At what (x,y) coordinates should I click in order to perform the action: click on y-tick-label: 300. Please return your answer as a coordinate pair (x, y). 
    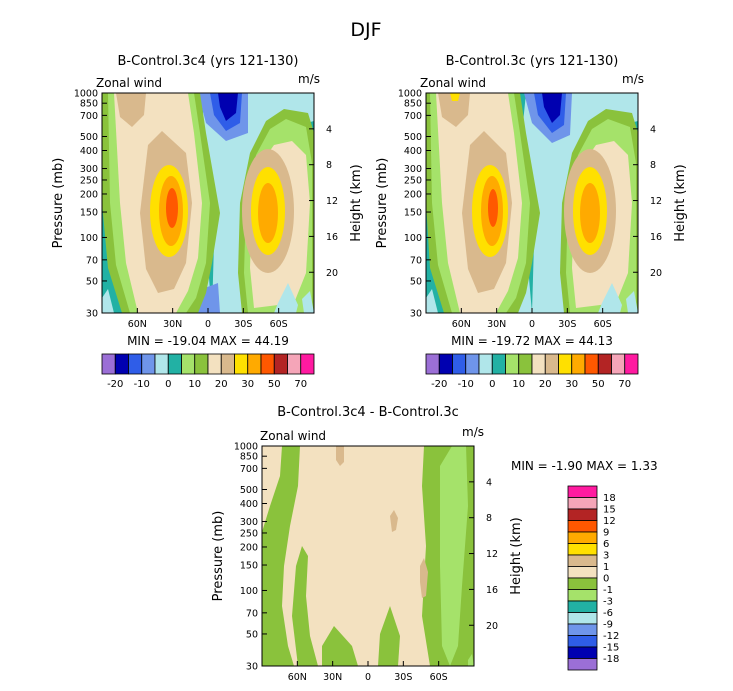
    Looking at the image, I should click on (89, 169).